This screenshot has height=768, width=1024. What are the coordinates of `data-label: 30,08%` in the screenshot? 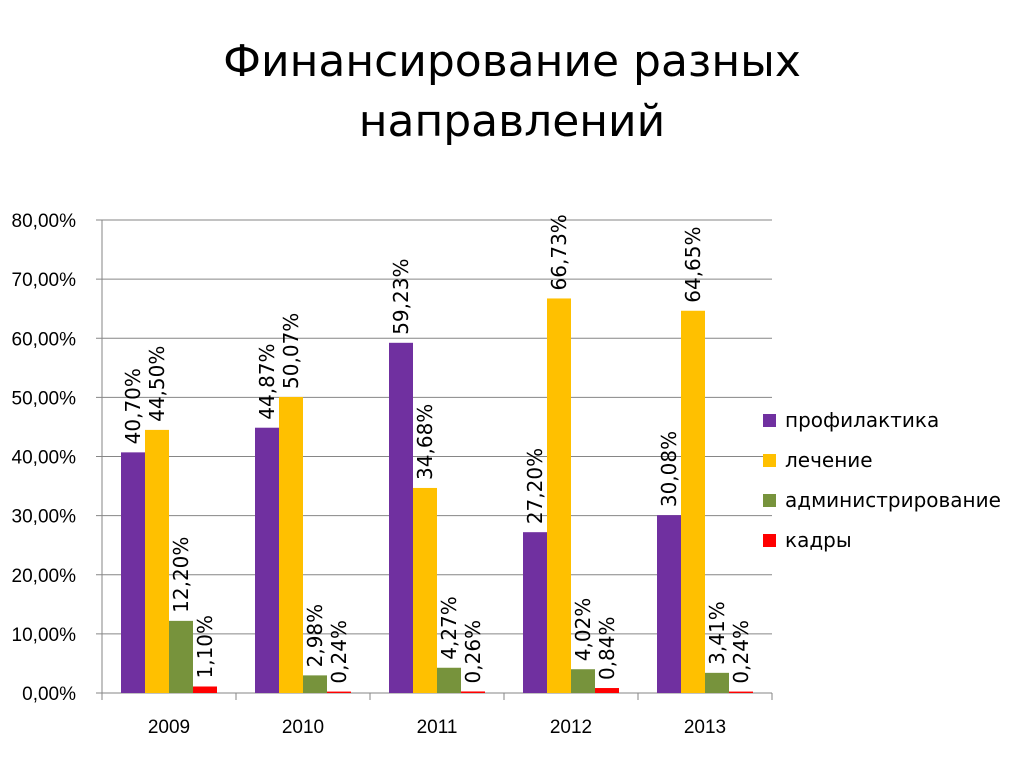 It's located at (669, 469).